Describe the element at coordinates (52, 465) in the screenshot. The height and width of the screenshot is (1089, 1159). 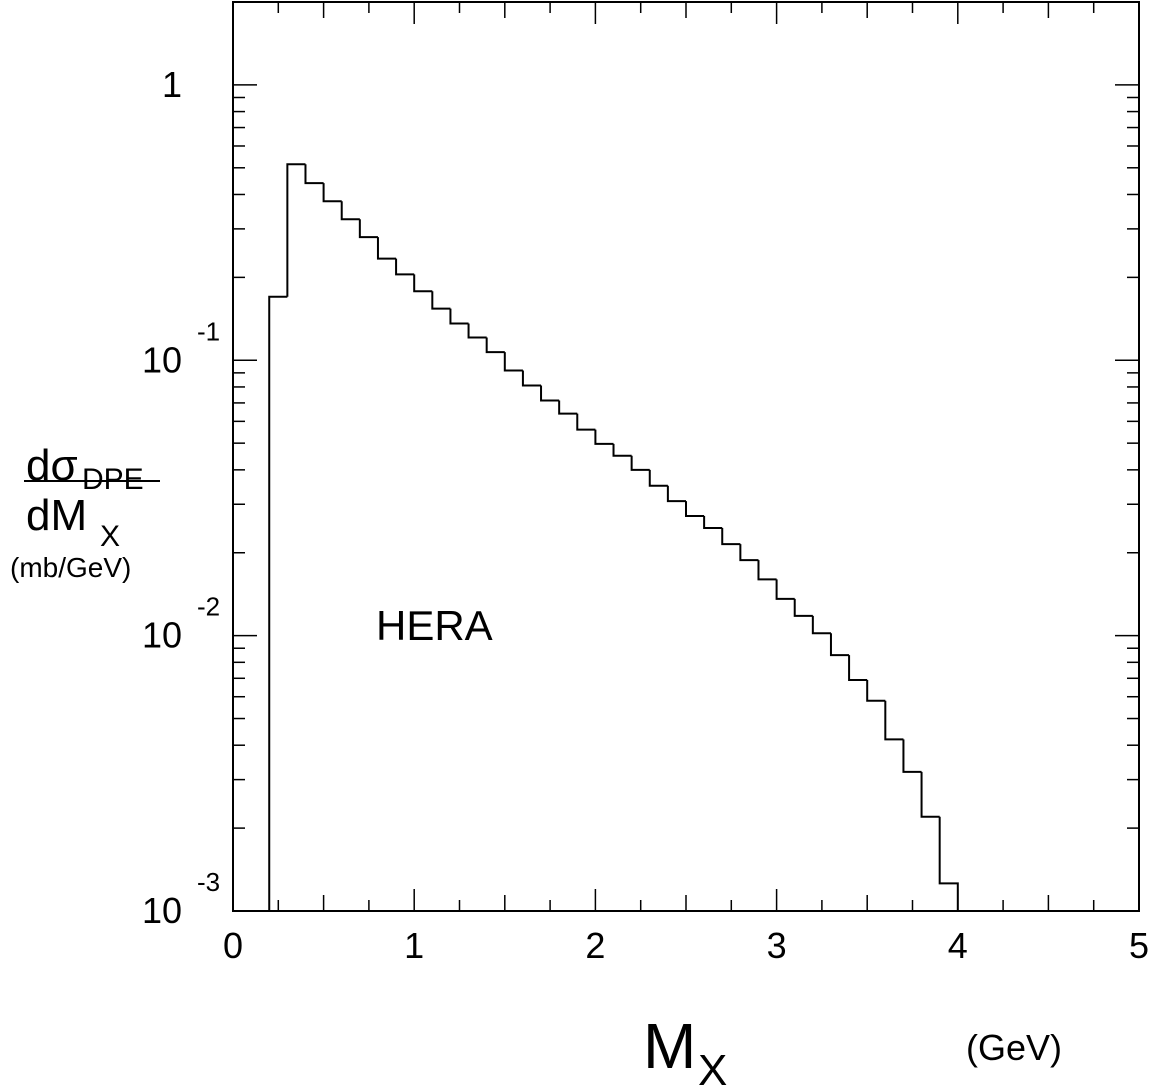
I see `y-label-numerator: dσ` at that location.